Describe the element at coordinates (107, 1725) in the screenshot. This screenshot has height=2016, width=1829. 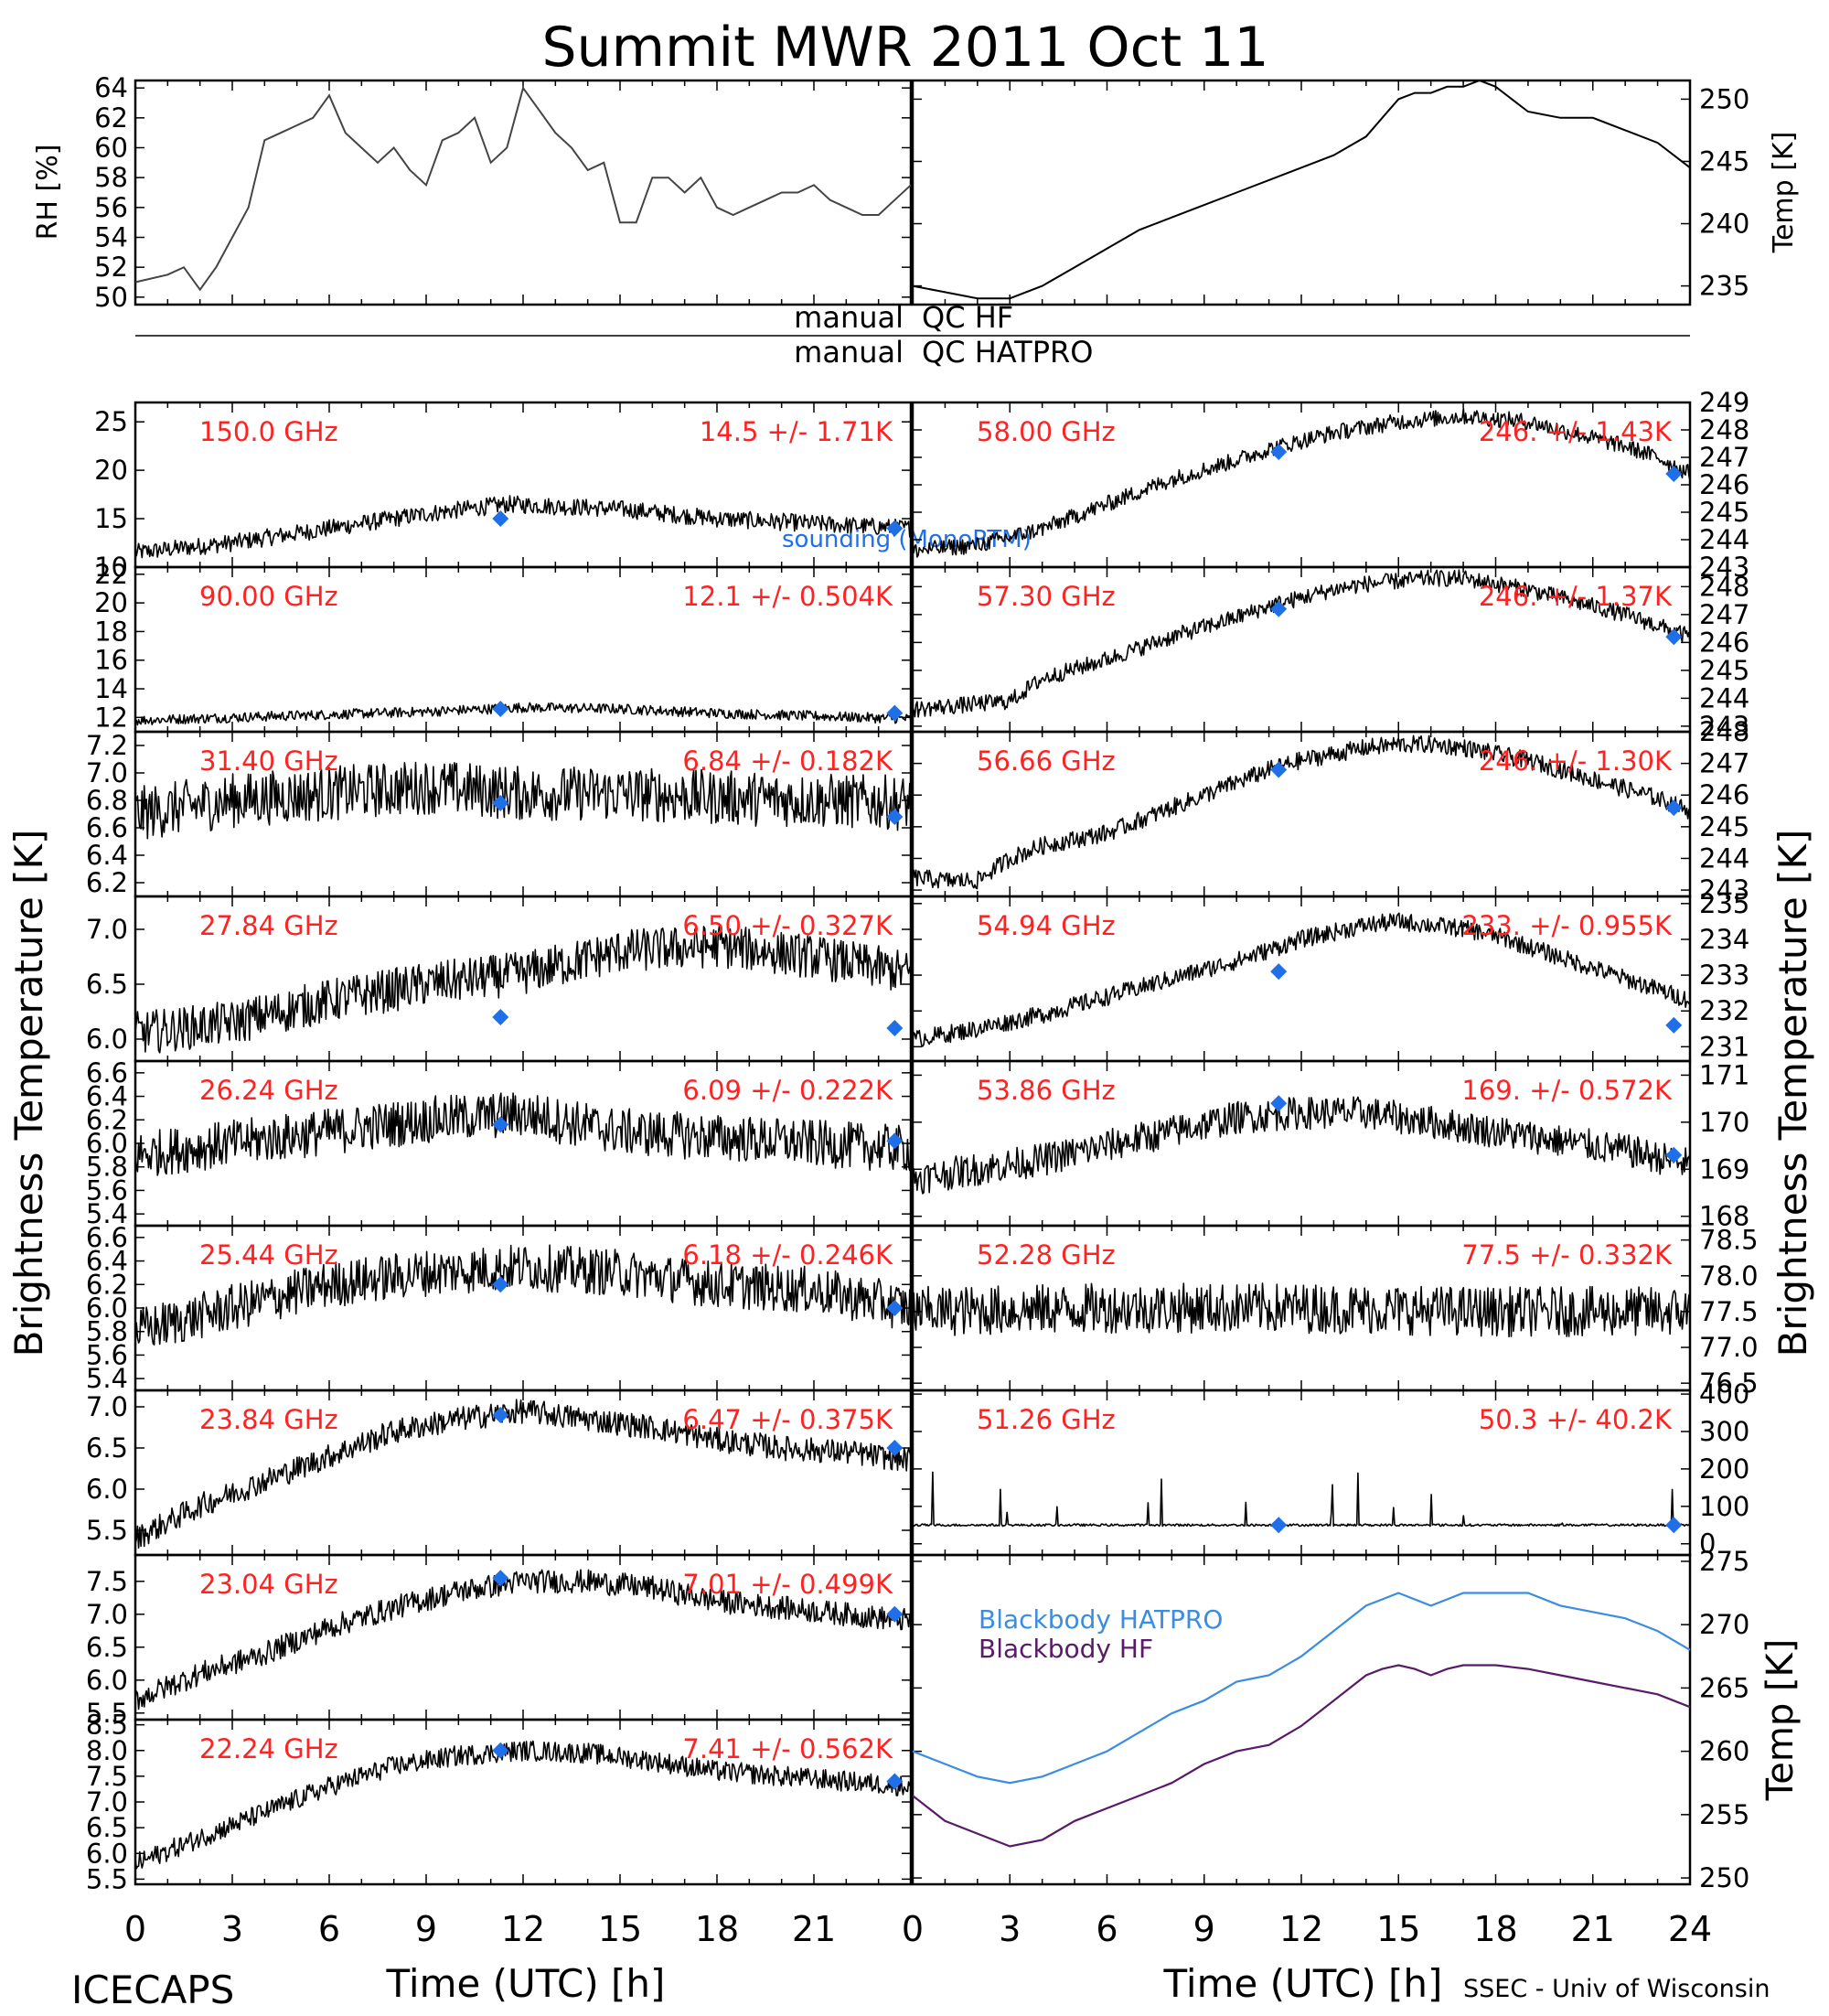
I see `ch2224-ytick-label: 8.5` at that location.